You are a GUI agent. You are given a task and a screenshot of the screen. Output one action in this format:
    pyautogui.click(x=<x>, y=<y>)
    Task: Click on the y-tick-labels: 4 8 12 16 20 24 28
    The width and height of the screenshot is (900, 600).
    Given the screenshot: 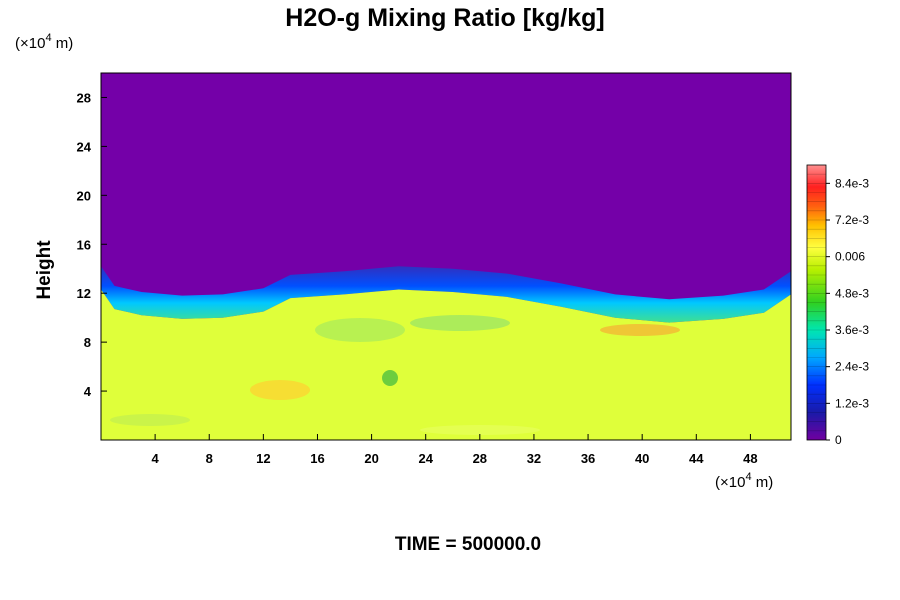 What is the action you would take?
    pyautogui.click(x=92, y=244)
    